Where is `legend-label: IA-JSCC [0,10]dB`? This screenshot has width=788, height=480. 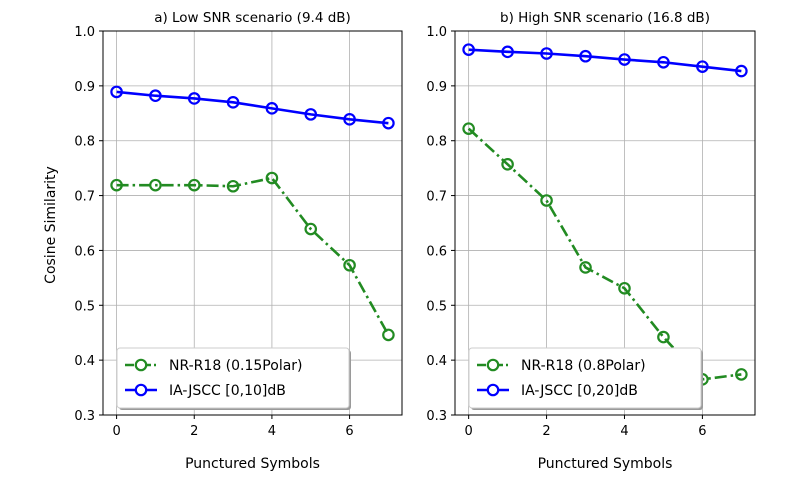
legend-label: IA-JSCC [0,10]dB is located at coordinates (227, 391).